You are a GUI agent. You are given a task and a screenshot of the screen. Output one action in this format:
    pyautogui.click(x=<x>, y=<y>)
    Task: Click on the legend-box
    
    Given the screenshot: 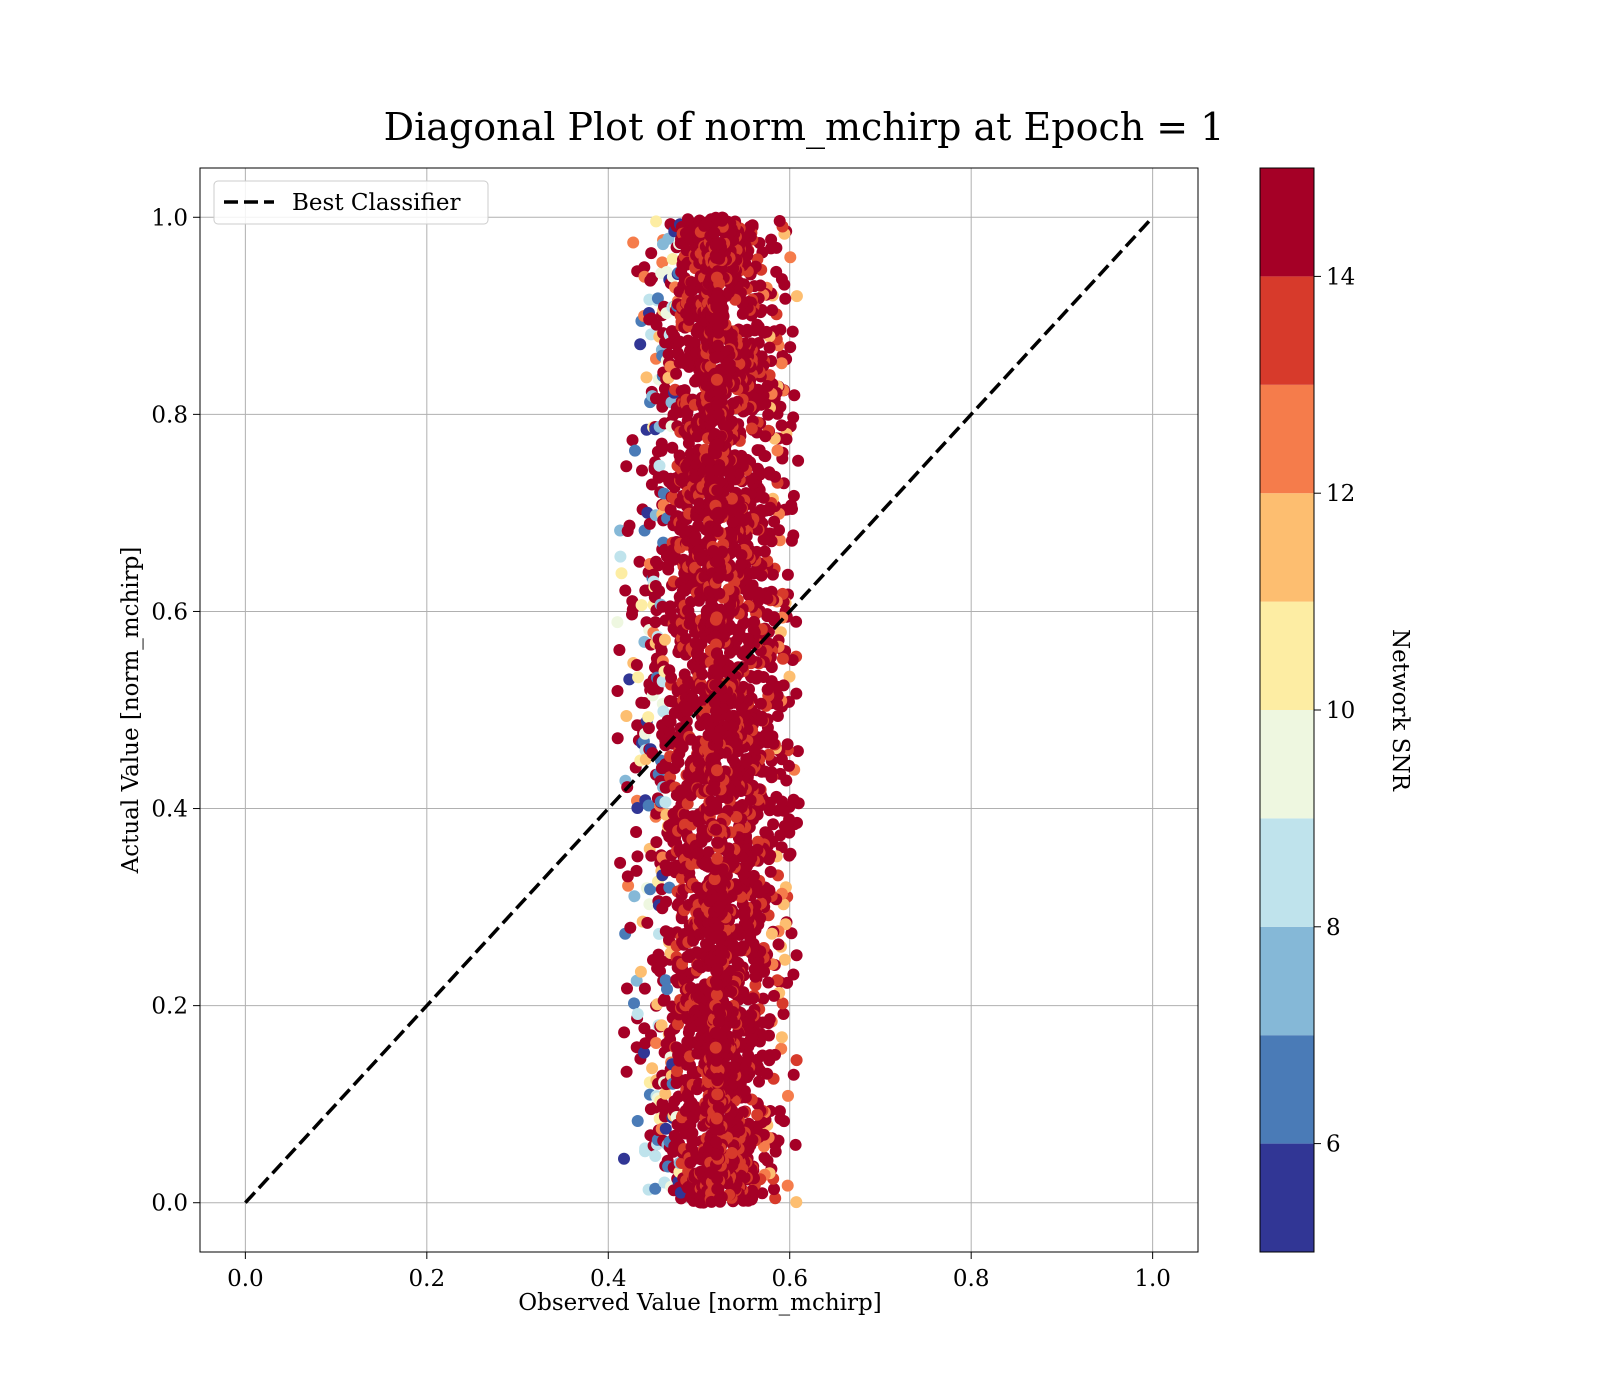 What is the action you would take?
    pyautogui.click(x=351, y=202)
    